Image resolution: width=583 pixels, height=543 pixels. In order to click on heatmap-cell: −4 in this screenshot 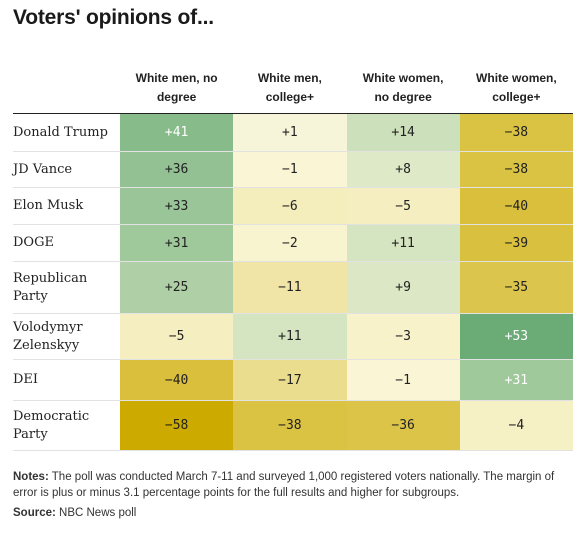, I will do `click(516, 425)`.